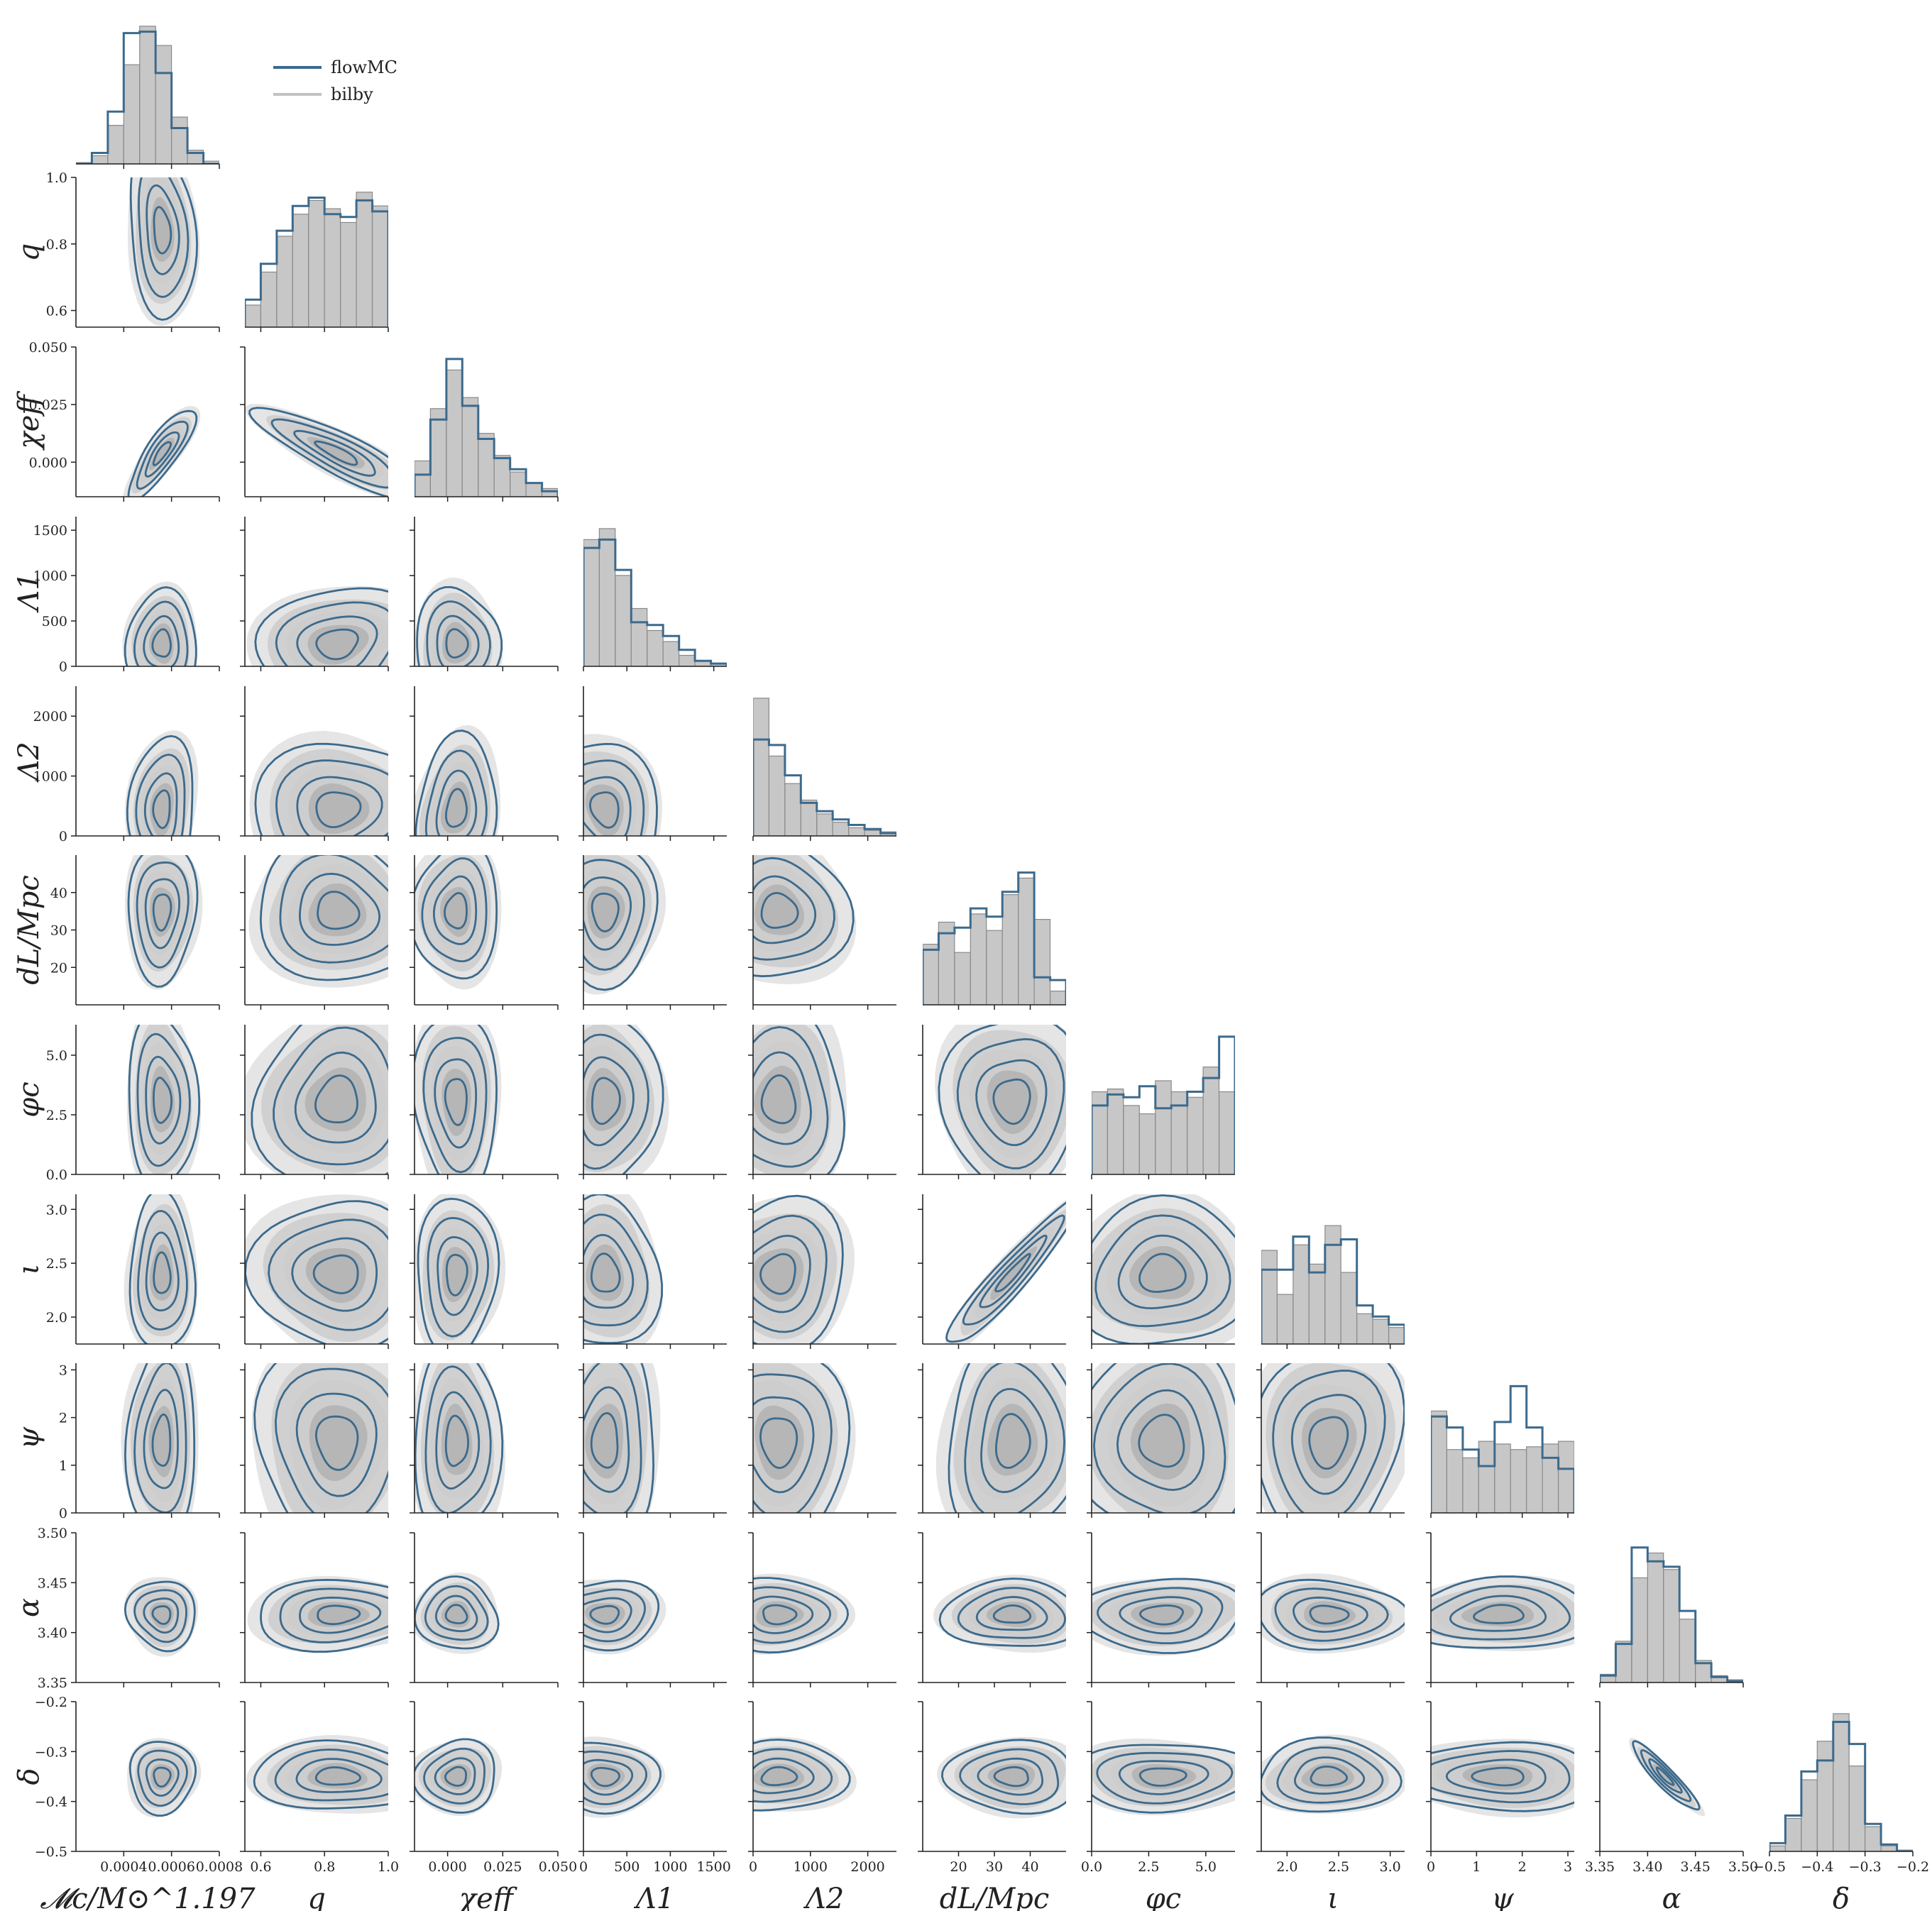  What do you see at coordinates (995, 938) in the screenshot?
I see `hist-step-flowmc-dl` at bounding box center [995, 938].